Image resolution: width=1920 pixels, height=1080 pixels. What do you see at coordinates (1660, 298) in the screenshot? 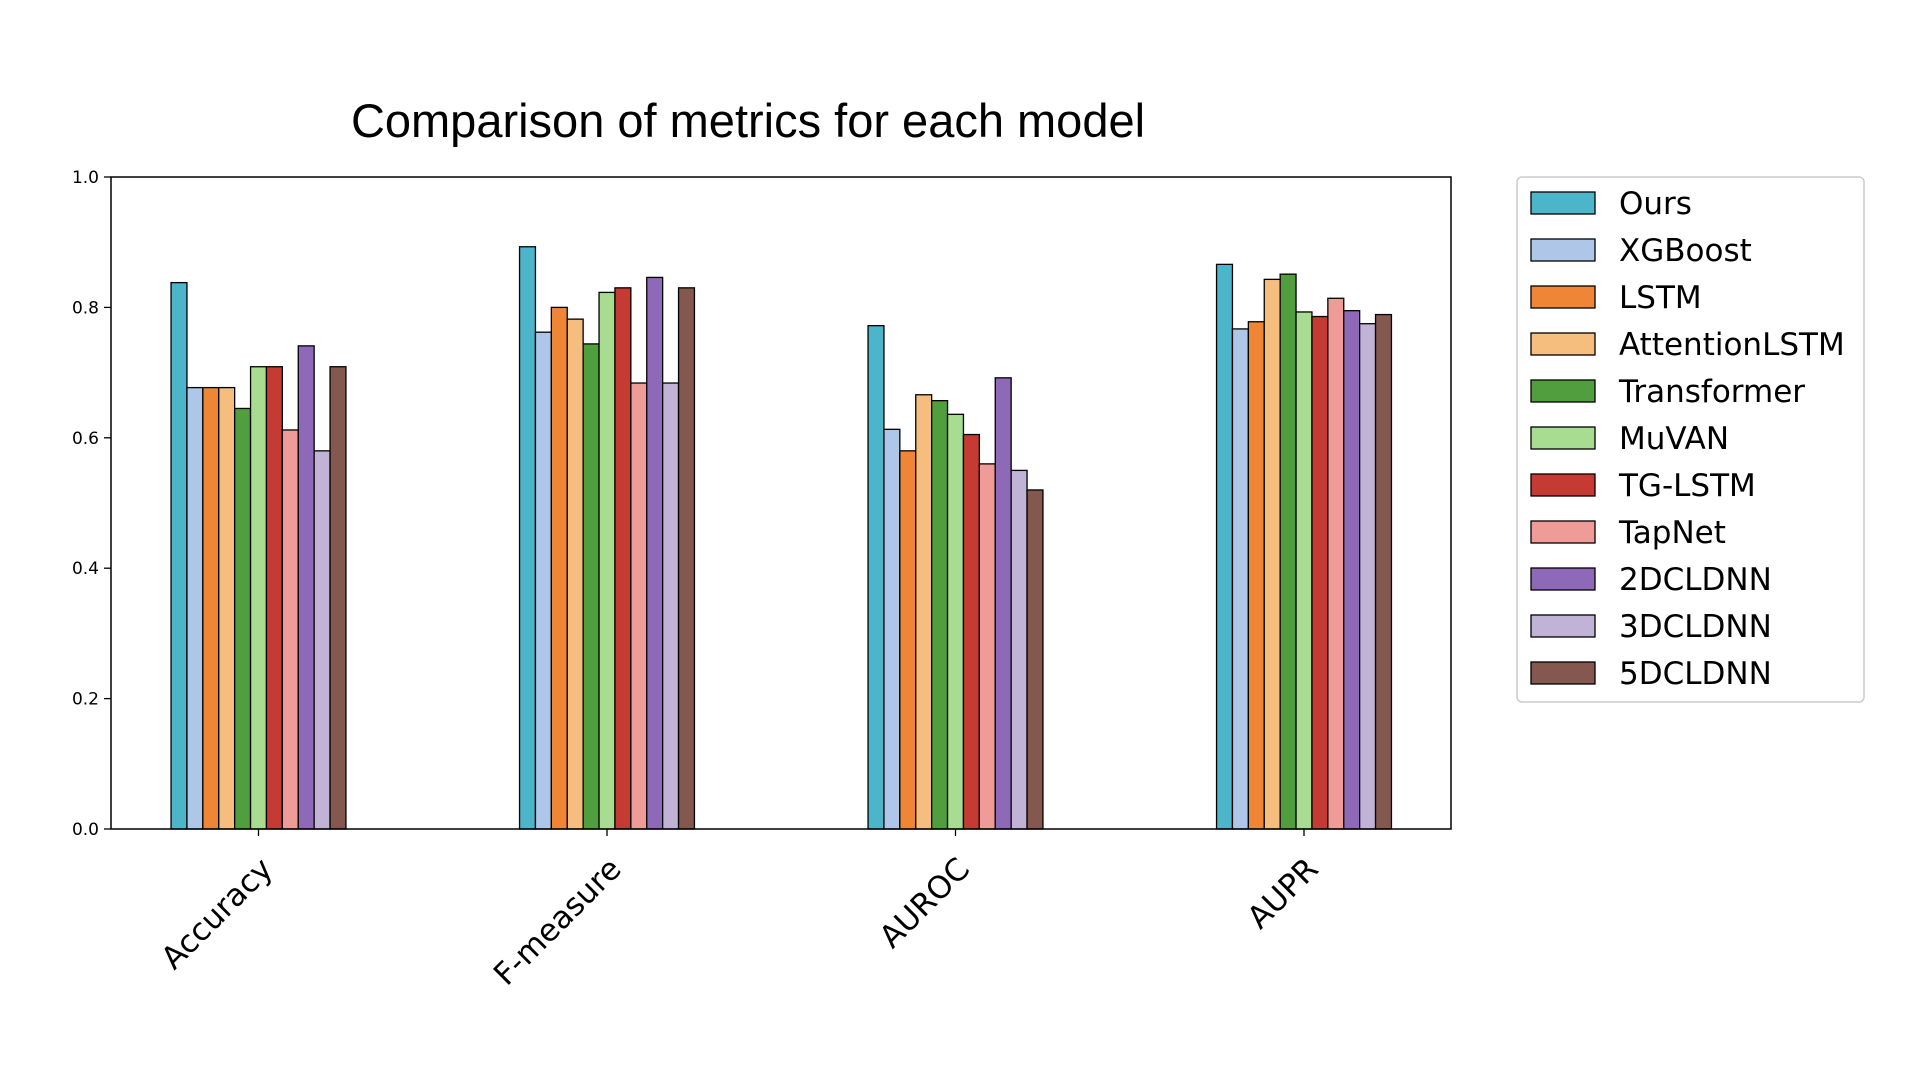
I see `legend-label: LSTM` at bounding box center [1660, 298].